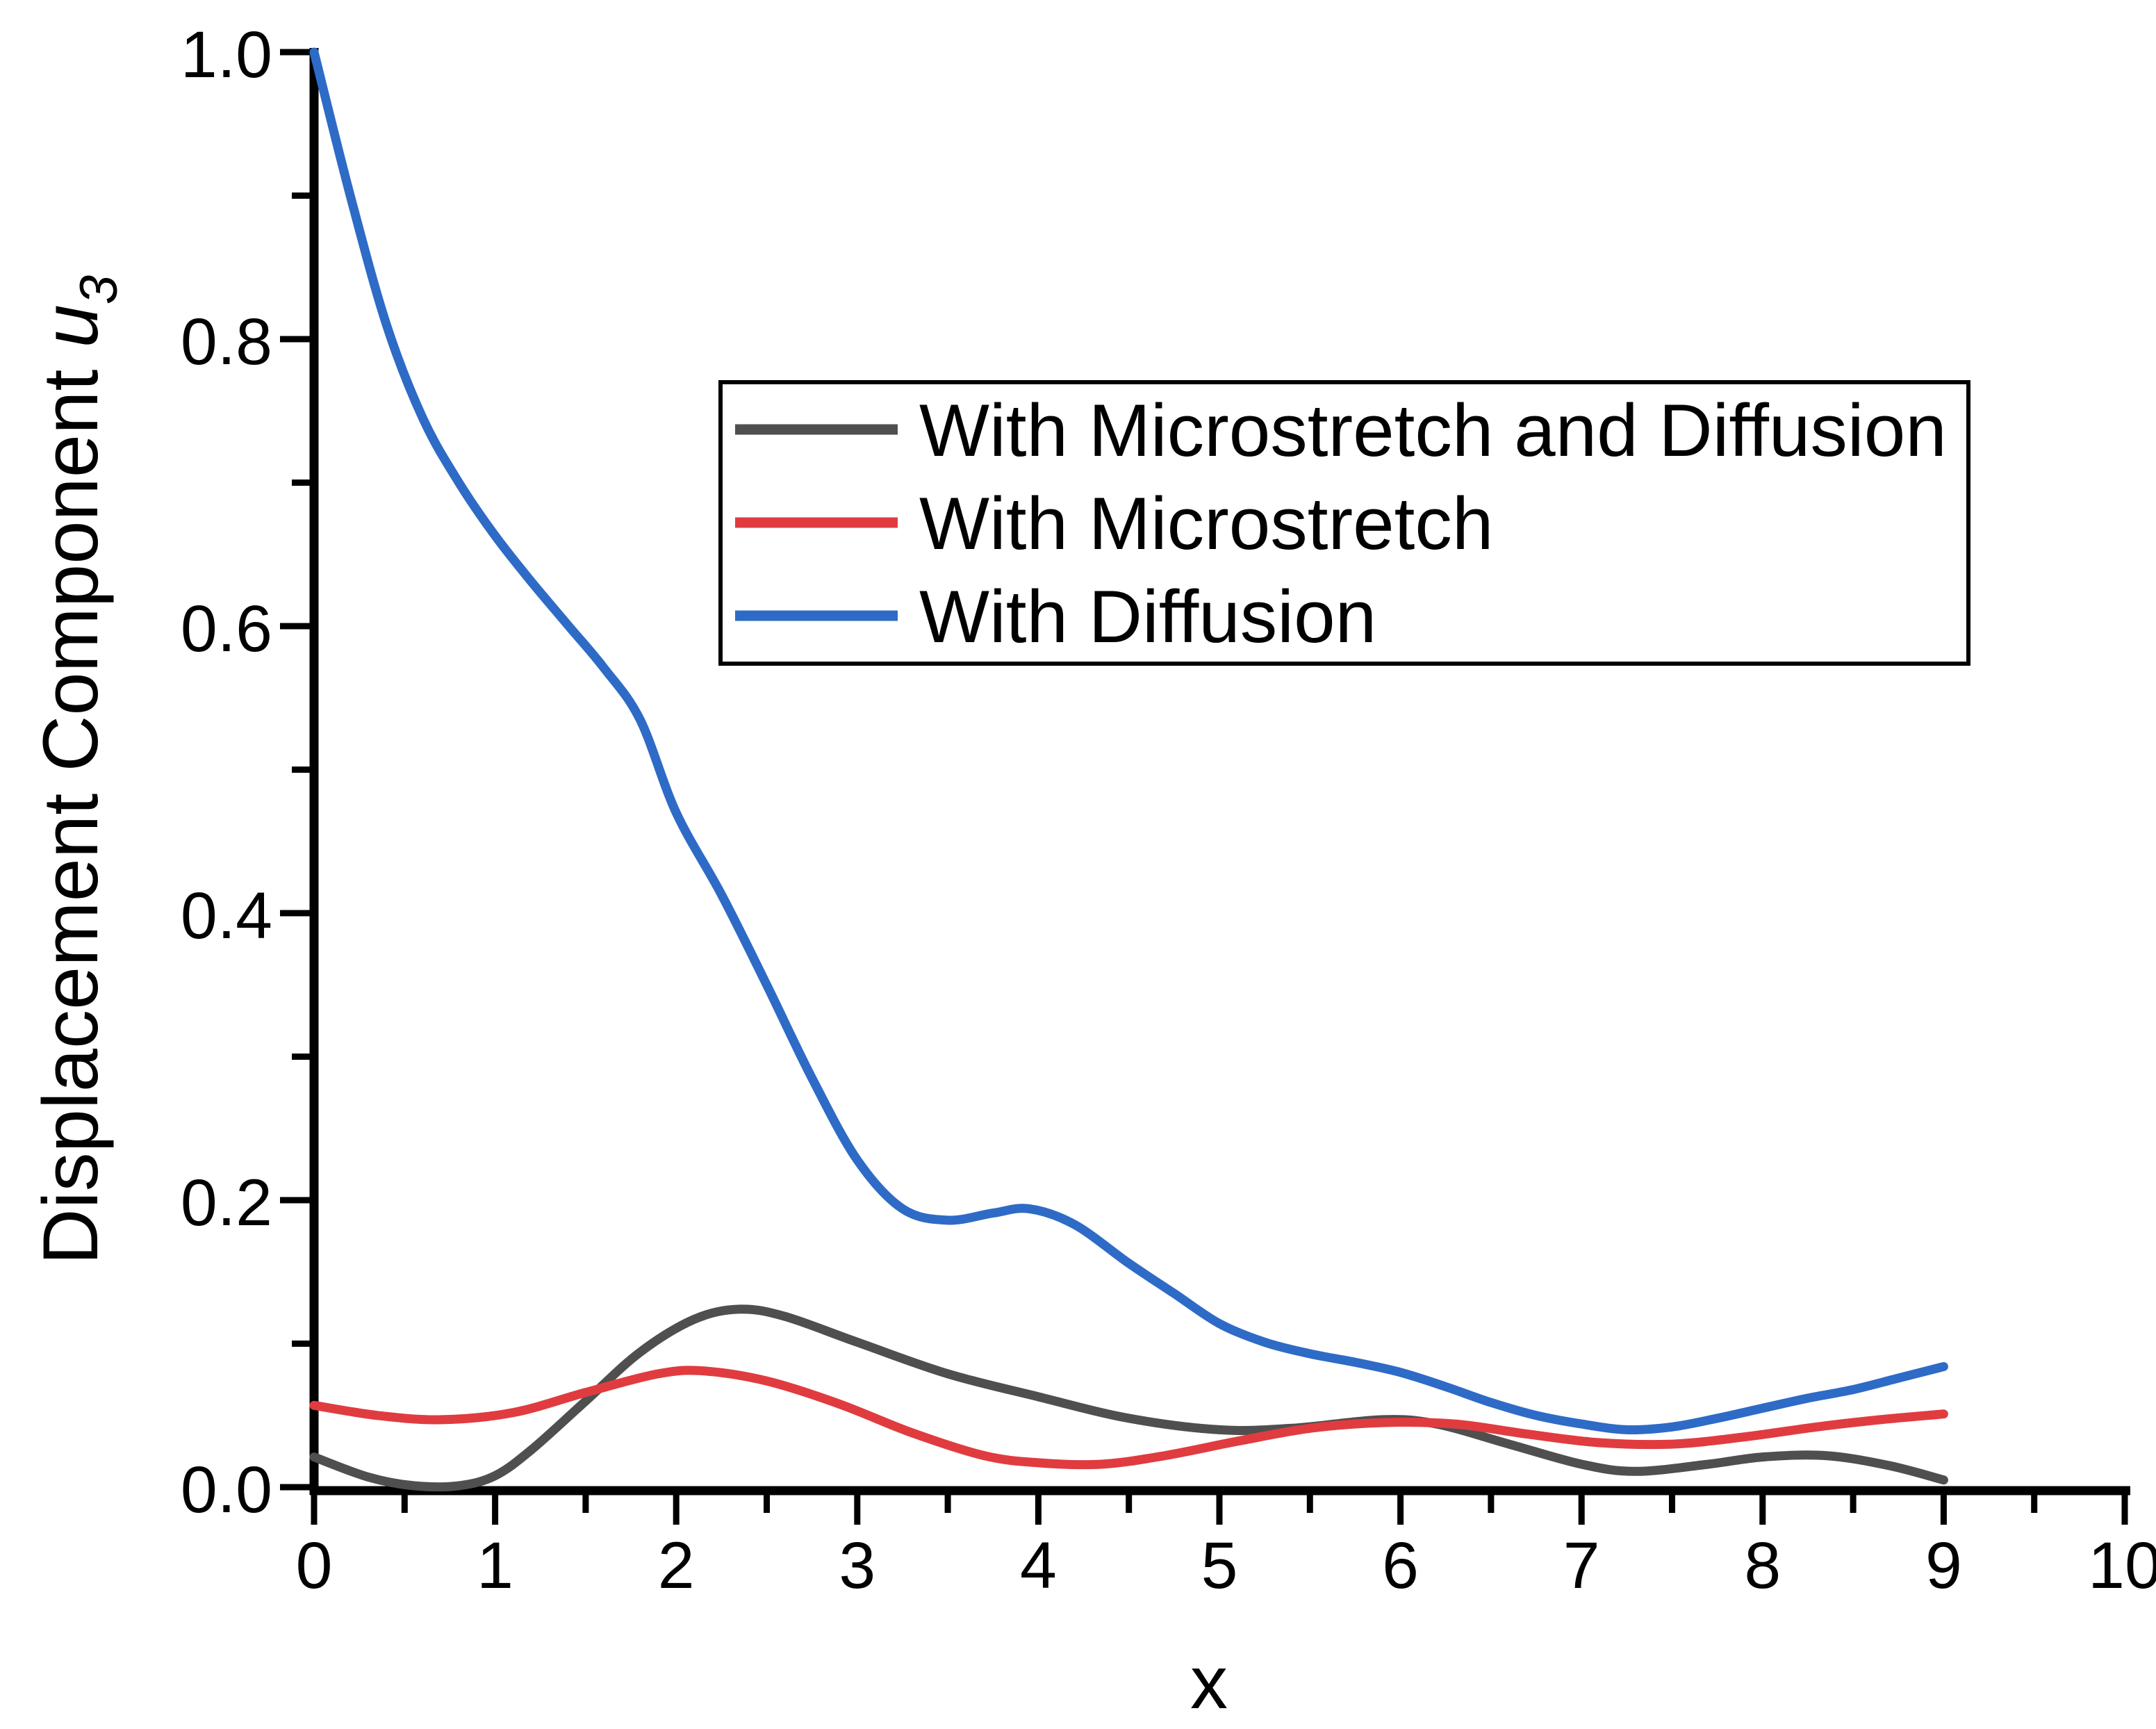 The width and height of the screenshot is (2156, 1729). Describe the element at coordinates (314, 1566) in the screenshot. I see `x-tick-label: 0` at that location.